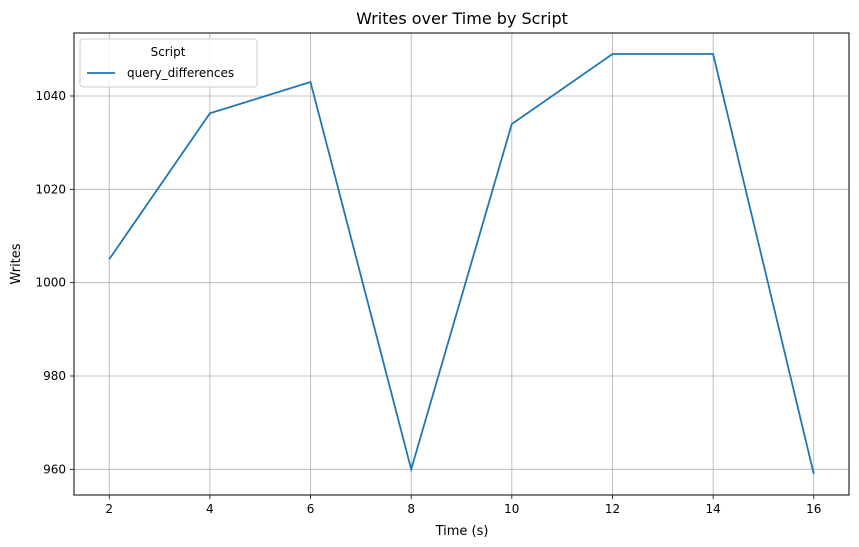  What do you see at coordinates (210, 509) in the screenshot?
I see `x-tick-label: 4` at bounding box center [210, 509].